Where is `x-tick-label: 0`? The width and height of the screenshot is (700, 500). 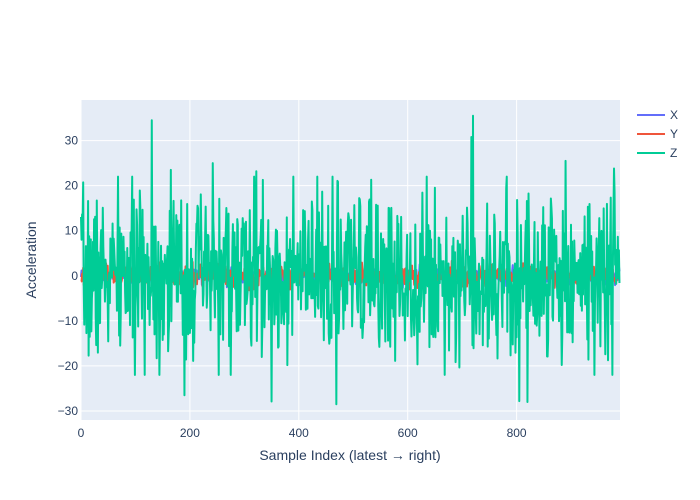 x-tick-label: 0 is located at coordinates (81, 433).